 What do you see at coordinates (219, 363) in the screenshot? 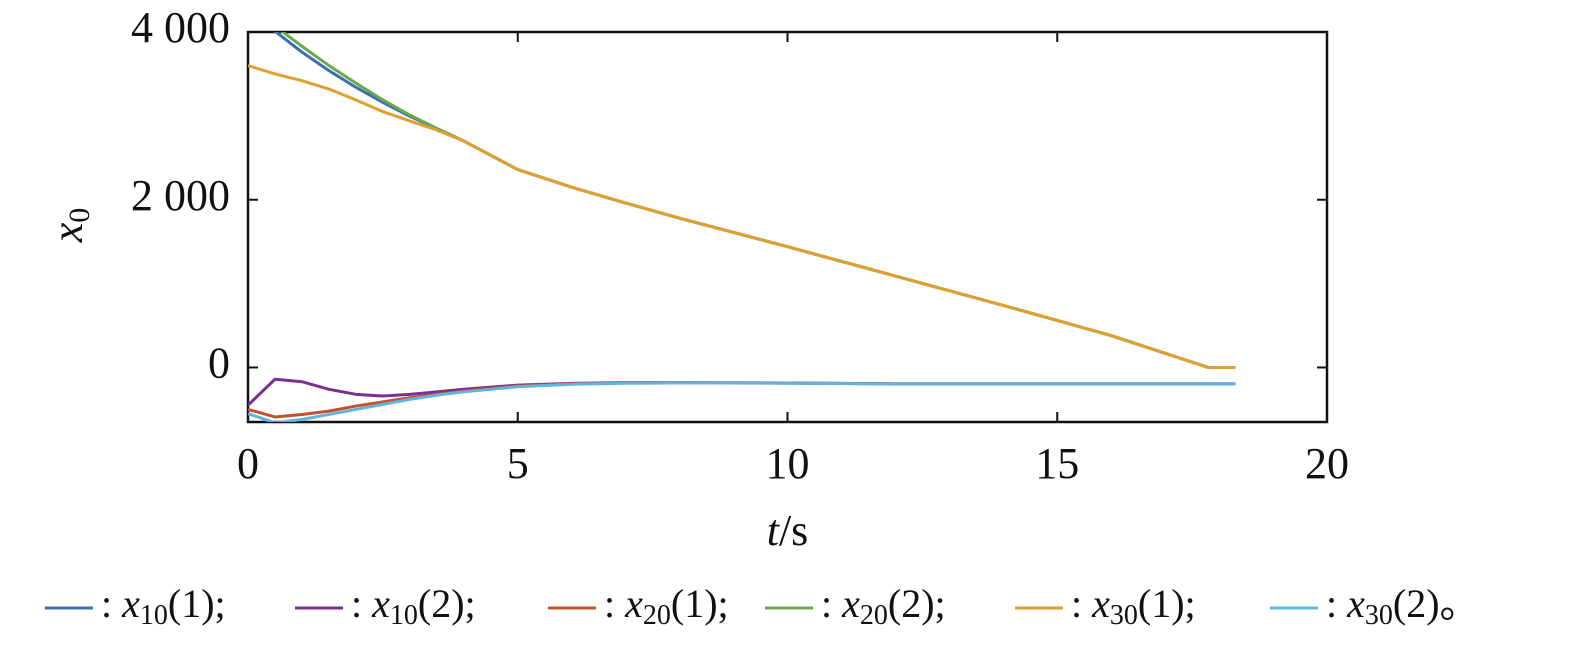
I see `y-tick-label: 0` at bounding box center [219, 363].